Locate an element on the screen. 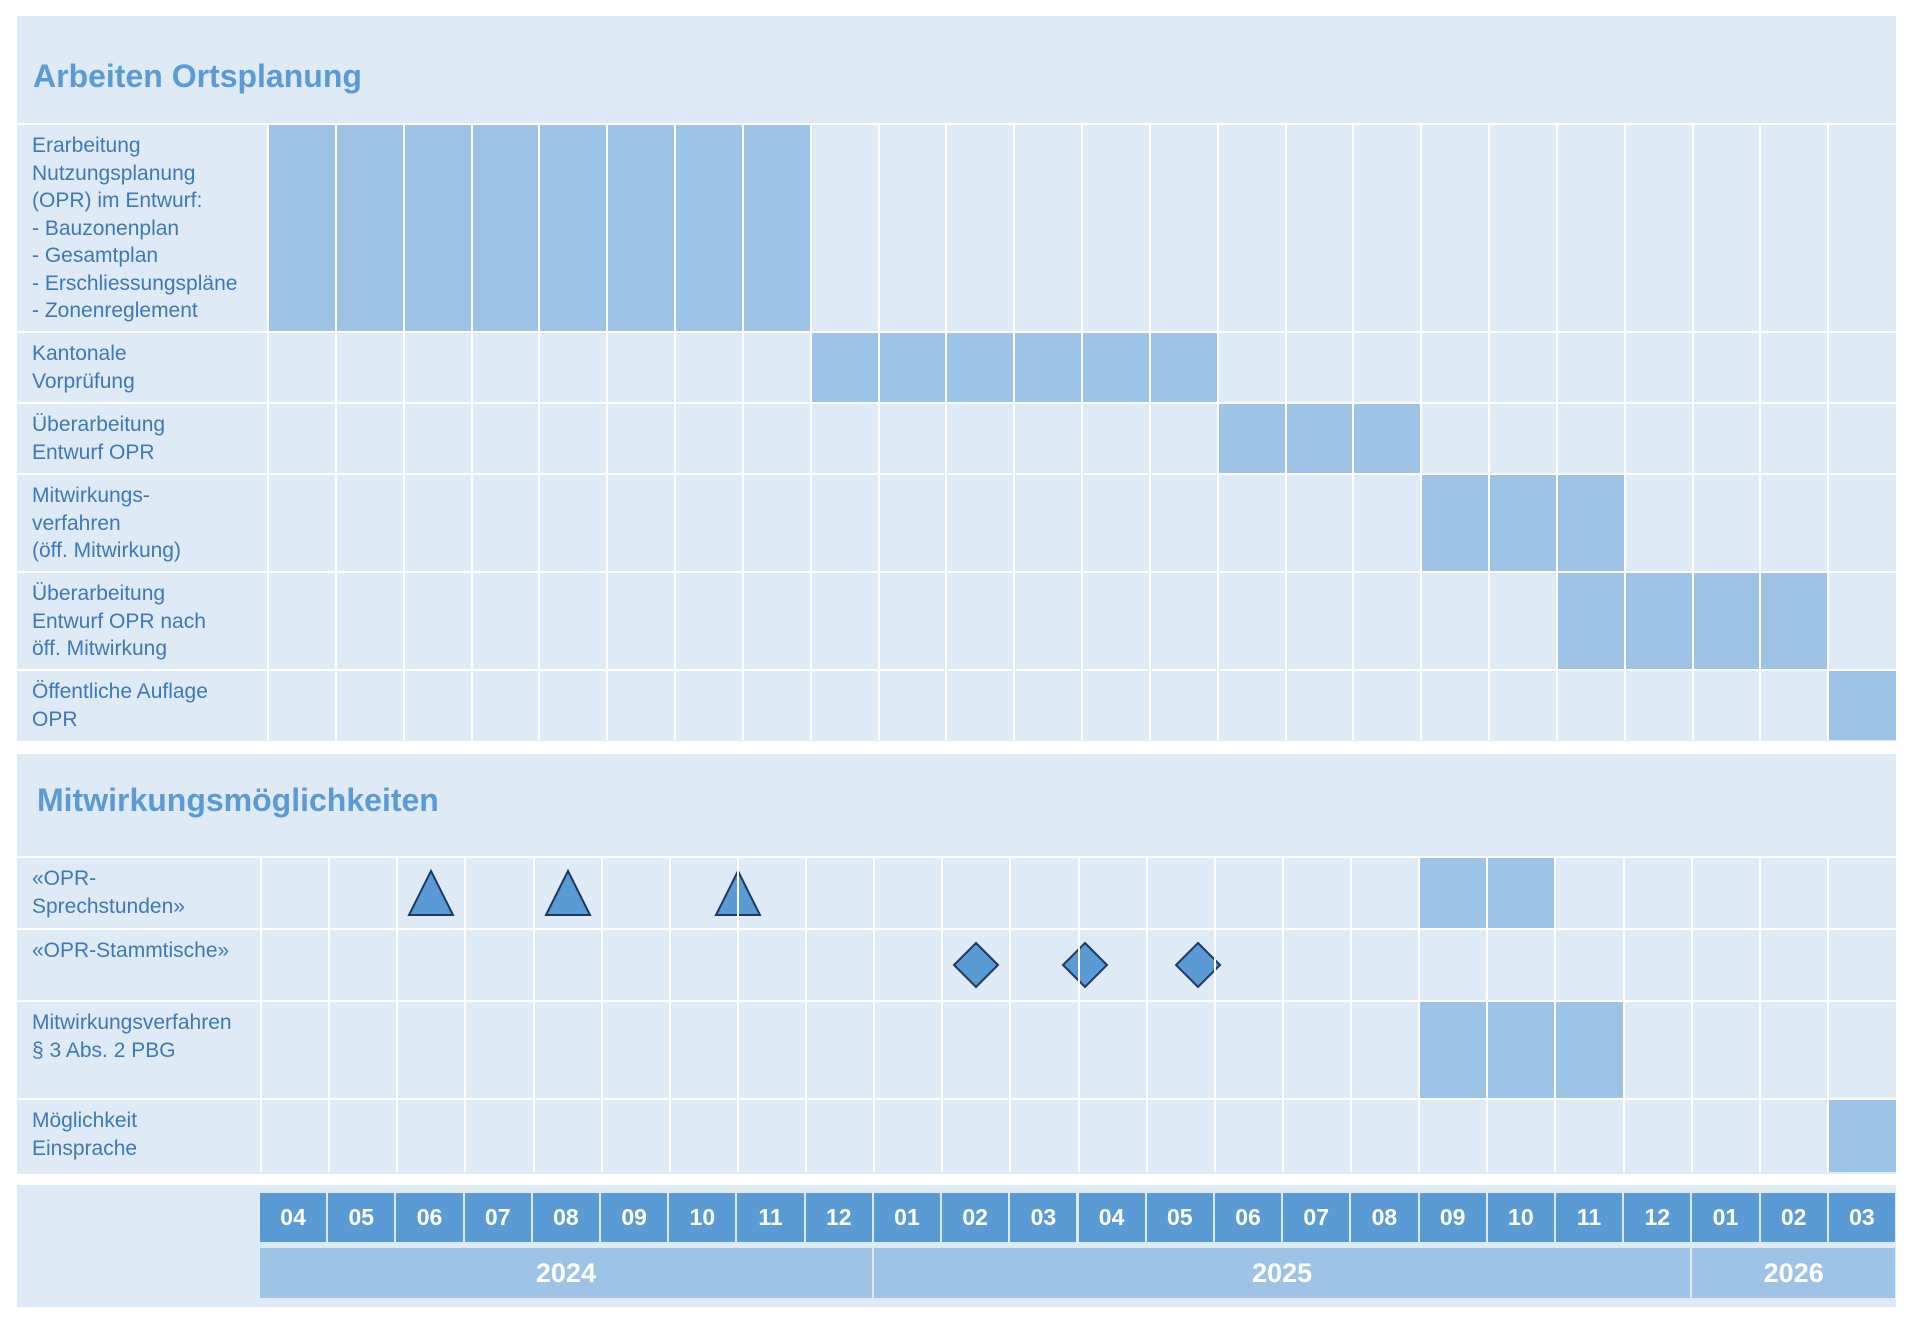 This screenshot has width=1911, height=1319. row-label: «OPR-Stammtische» is located at coordinates (131, 950).